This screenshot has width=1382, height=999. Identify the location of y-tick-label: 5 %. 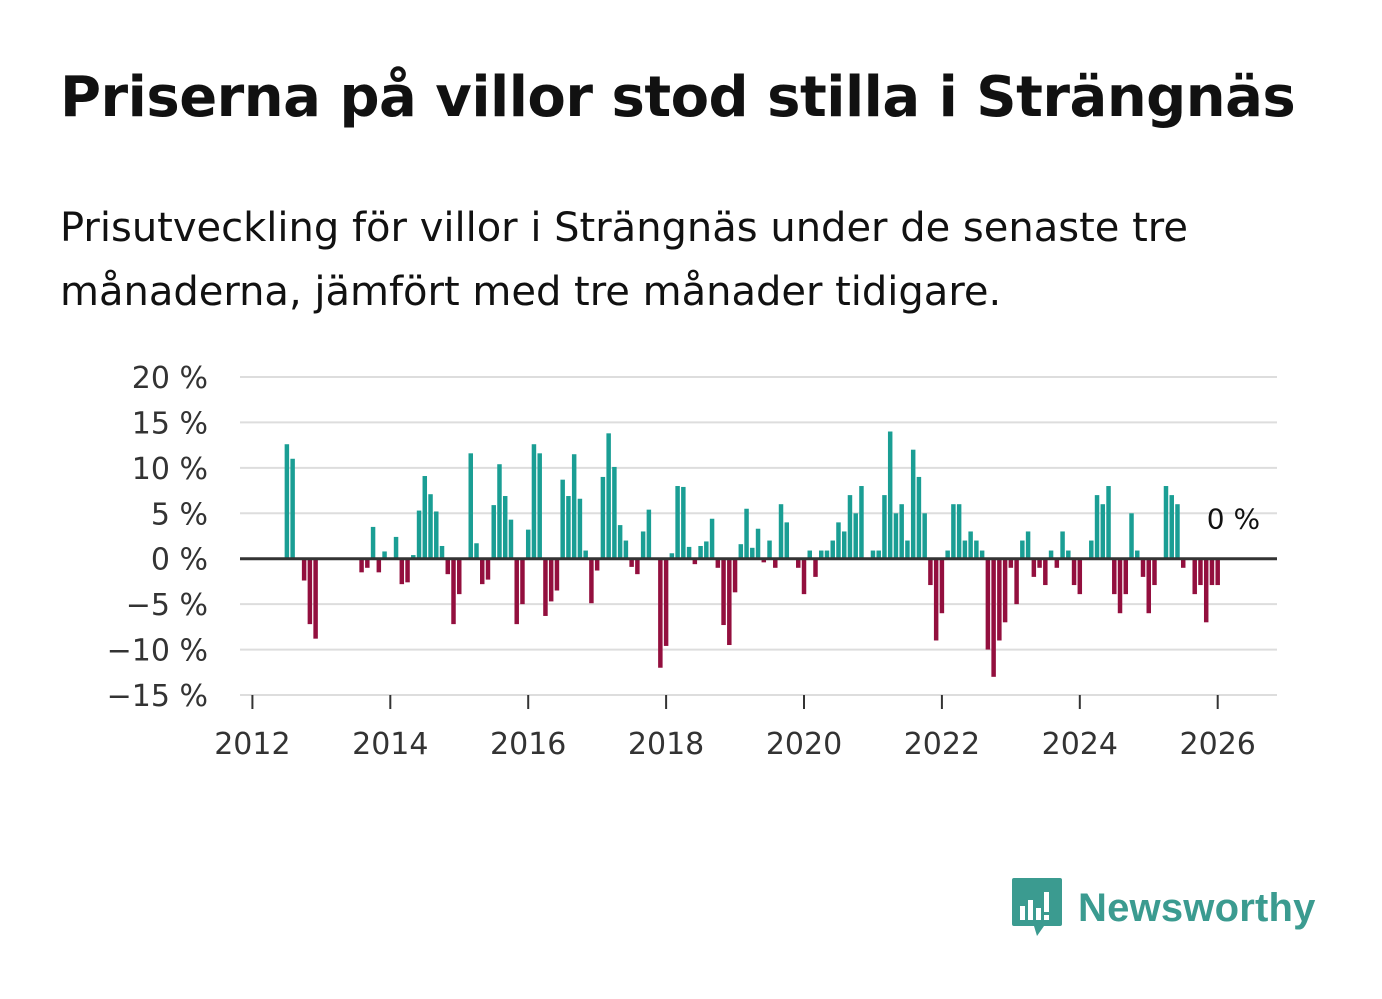
(179, 514).